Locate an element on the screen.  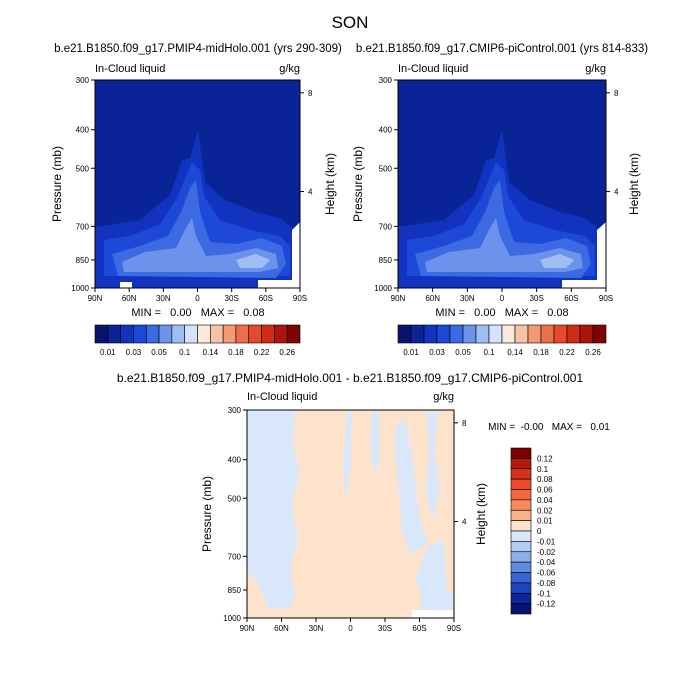
colorbar-tick-label: 0.06 is located at coordinates (545, 490).